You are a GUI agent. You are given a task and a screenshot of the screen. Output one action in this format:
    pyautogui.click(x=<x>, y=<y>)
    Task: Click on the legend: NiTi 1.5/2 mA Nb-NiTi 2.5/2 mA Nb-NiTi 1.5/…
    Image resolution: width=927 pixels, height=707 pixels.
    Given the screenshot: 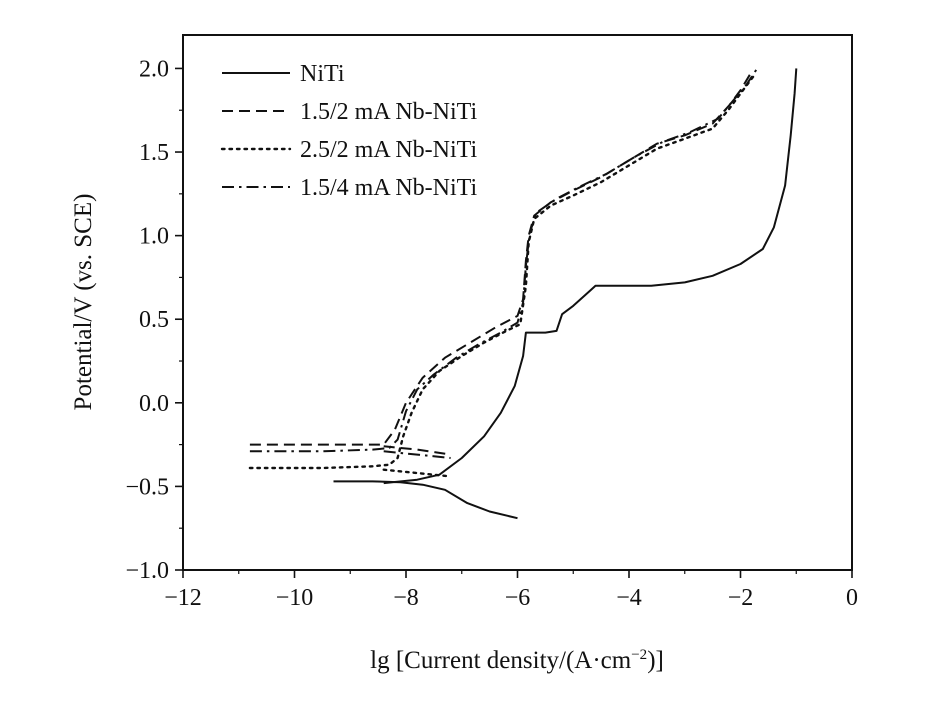 What is the action you would take?
    pyautogui.click(x=348, y=131)
    